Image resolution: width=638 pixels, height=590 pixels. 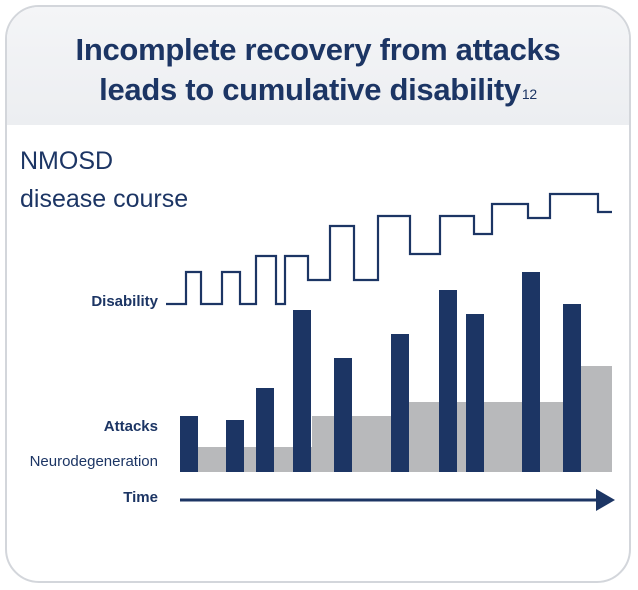 What do you see at coordinates (131, 426) in the screenshot?
I see `attacks-label: Attacks` at bounding box center [131, 426].